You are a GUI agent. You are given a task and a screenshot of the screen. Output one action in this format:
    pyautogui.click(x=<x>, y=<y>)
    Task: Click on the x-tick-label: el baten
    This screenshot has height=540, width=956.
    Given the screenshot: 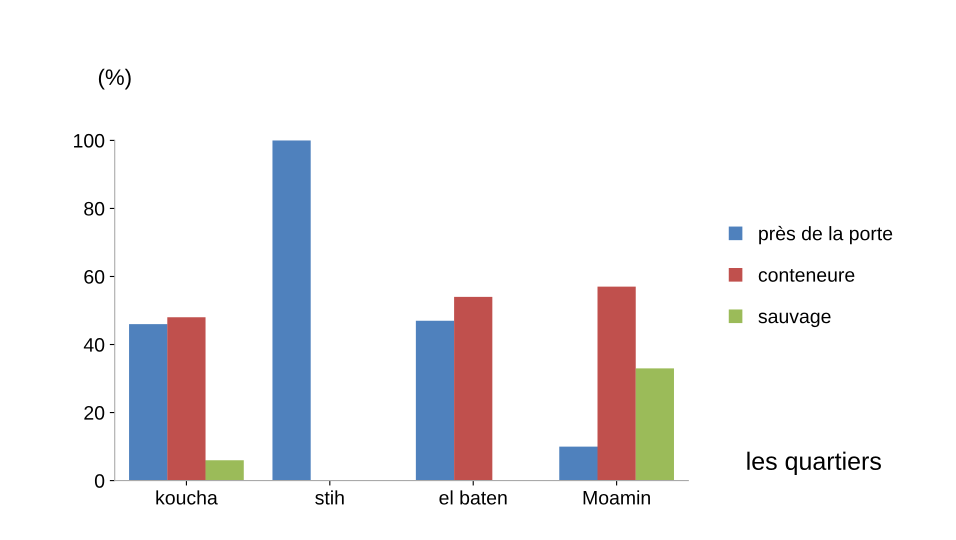 What is the action you would take?
    pyautogui.click(x=473, y=497)
    